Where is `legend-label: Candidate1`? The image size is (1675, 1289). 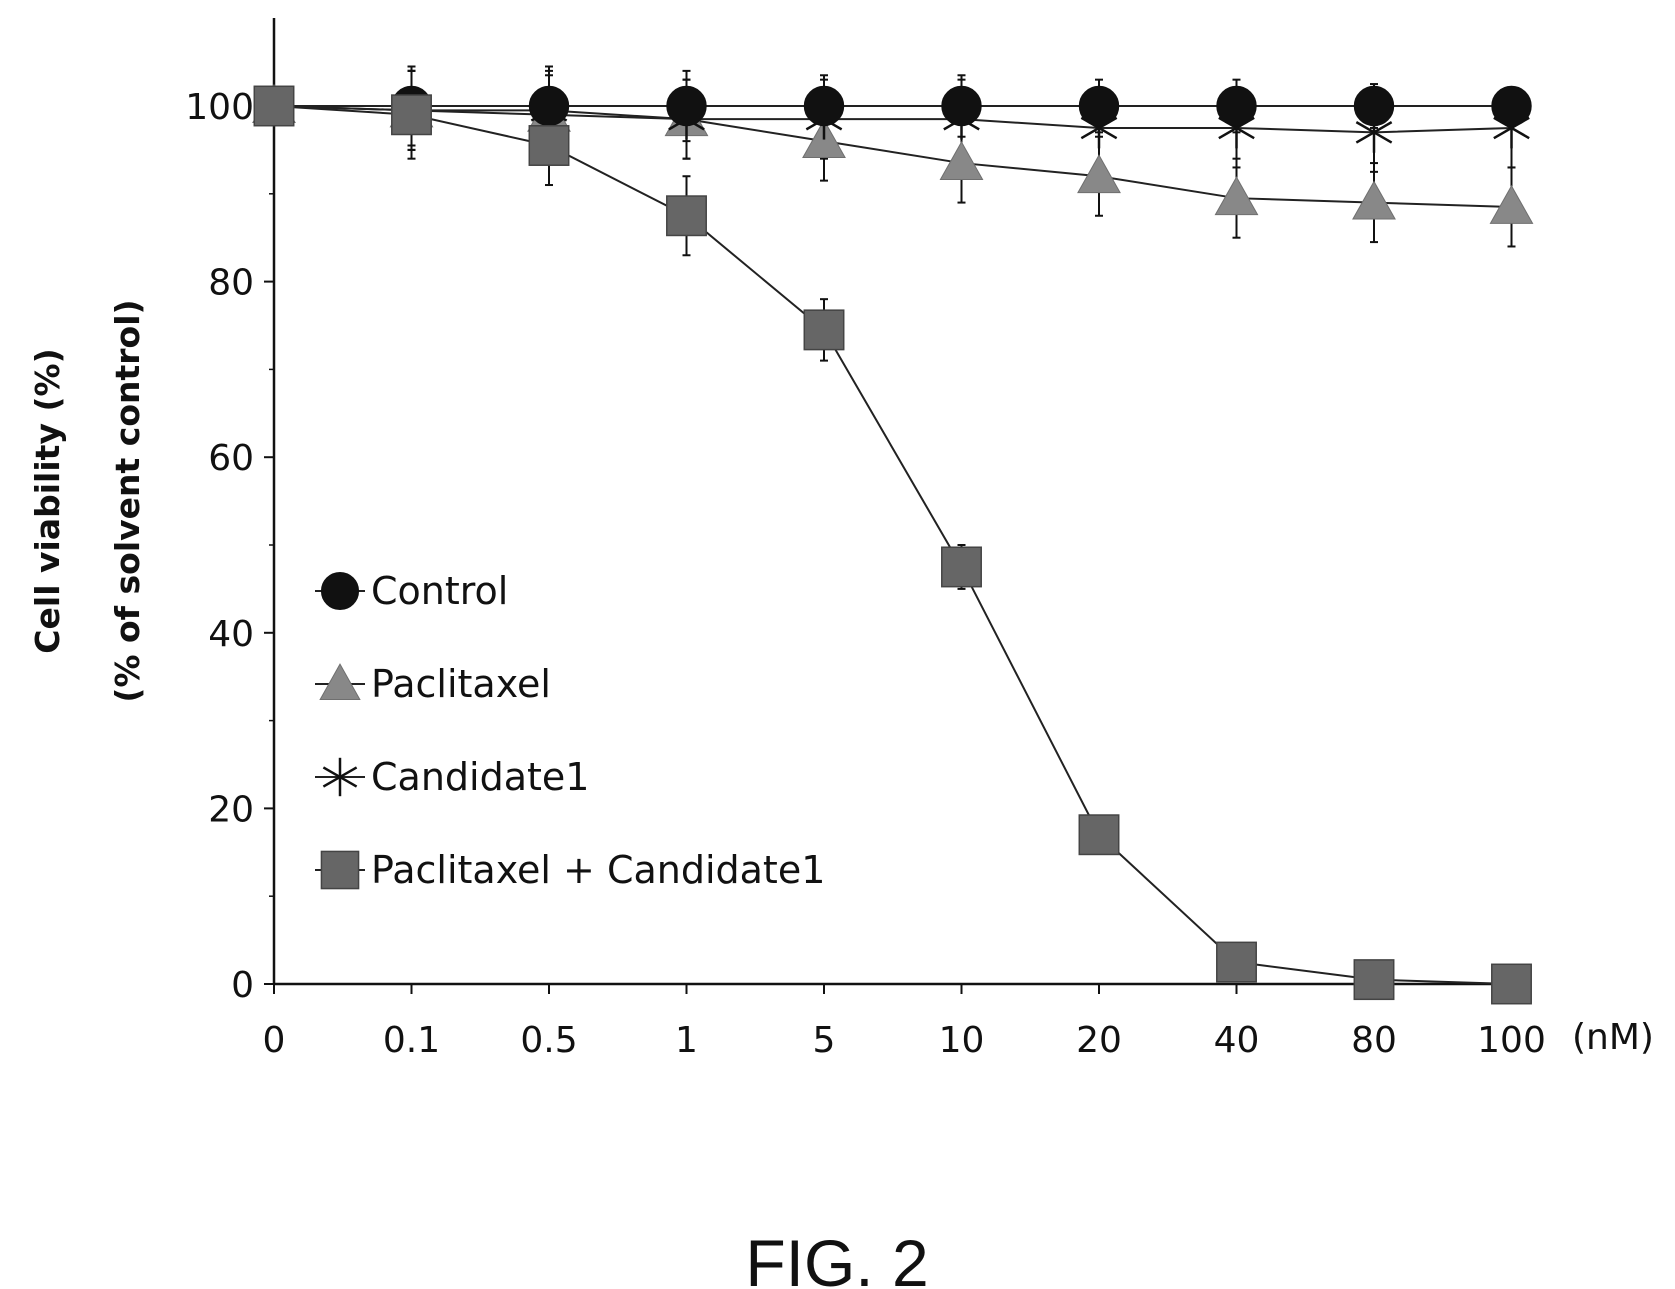 legend-label: Candidate1 is located at coordinates (480, 777).